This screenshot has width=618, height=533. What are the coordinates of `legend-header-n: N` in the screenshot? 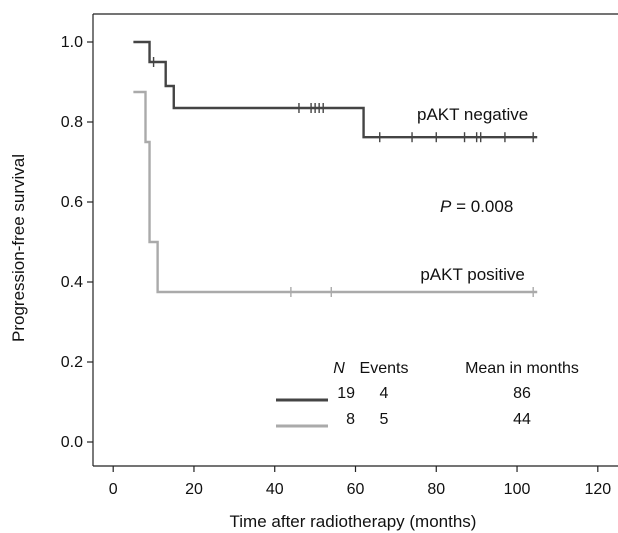 It's located at (339, 368).